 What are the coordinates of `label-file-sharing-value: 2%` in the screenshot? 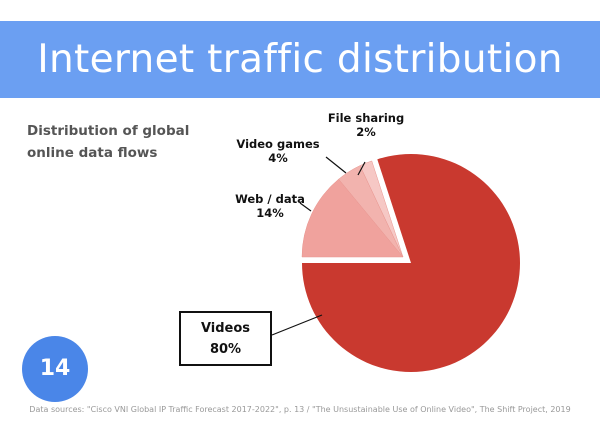 It's located at (366, 132).